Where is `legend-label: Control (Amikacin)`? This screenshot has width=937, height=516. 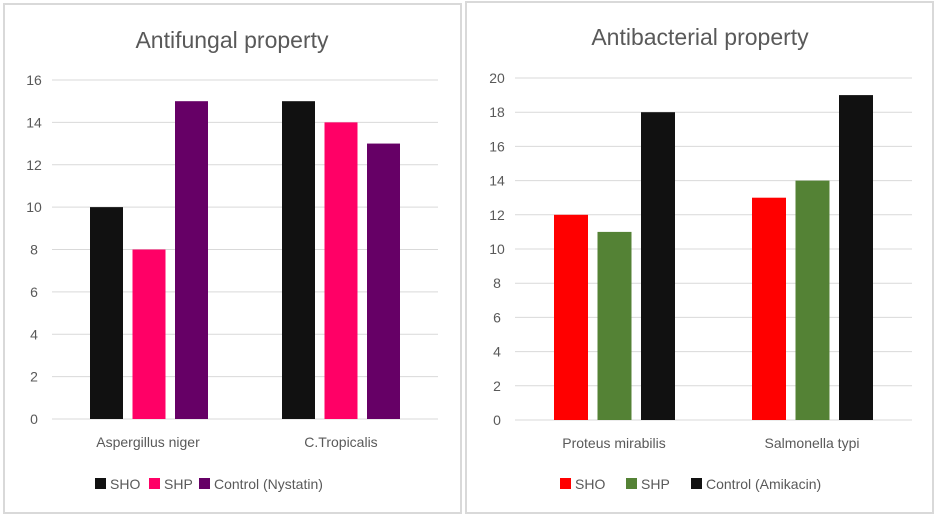 legend-label: Control (Amikacin) is located at coordinates (763, 484).